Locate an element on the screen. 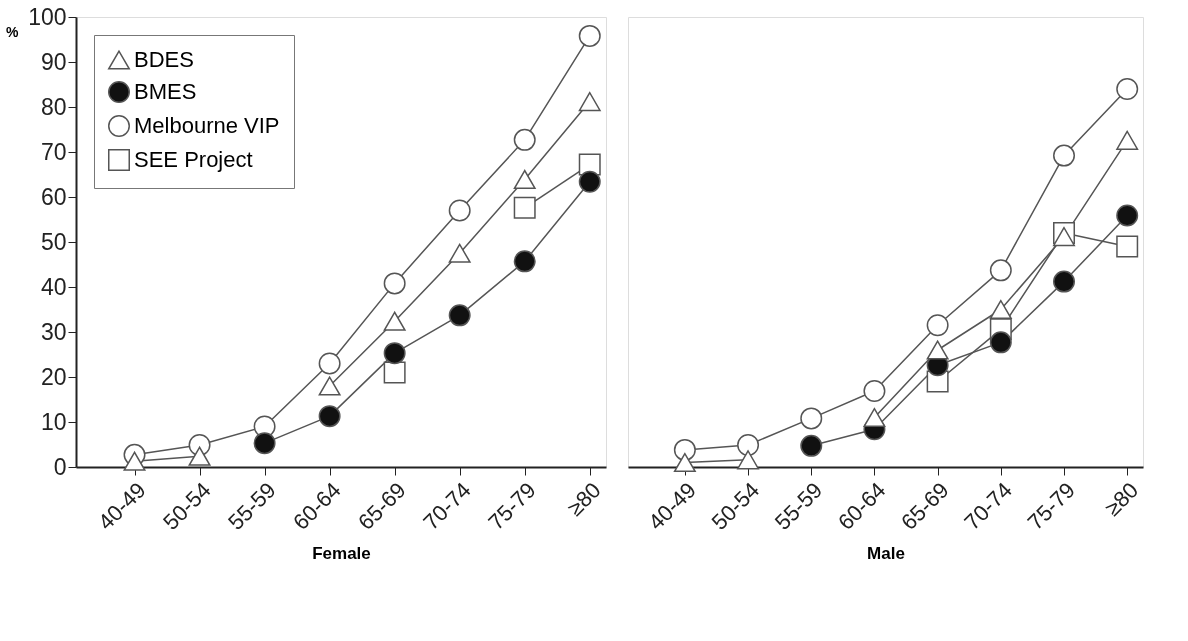 The image size is (1188, 641). y-axis-title: % is located at coordinates (13, 31).